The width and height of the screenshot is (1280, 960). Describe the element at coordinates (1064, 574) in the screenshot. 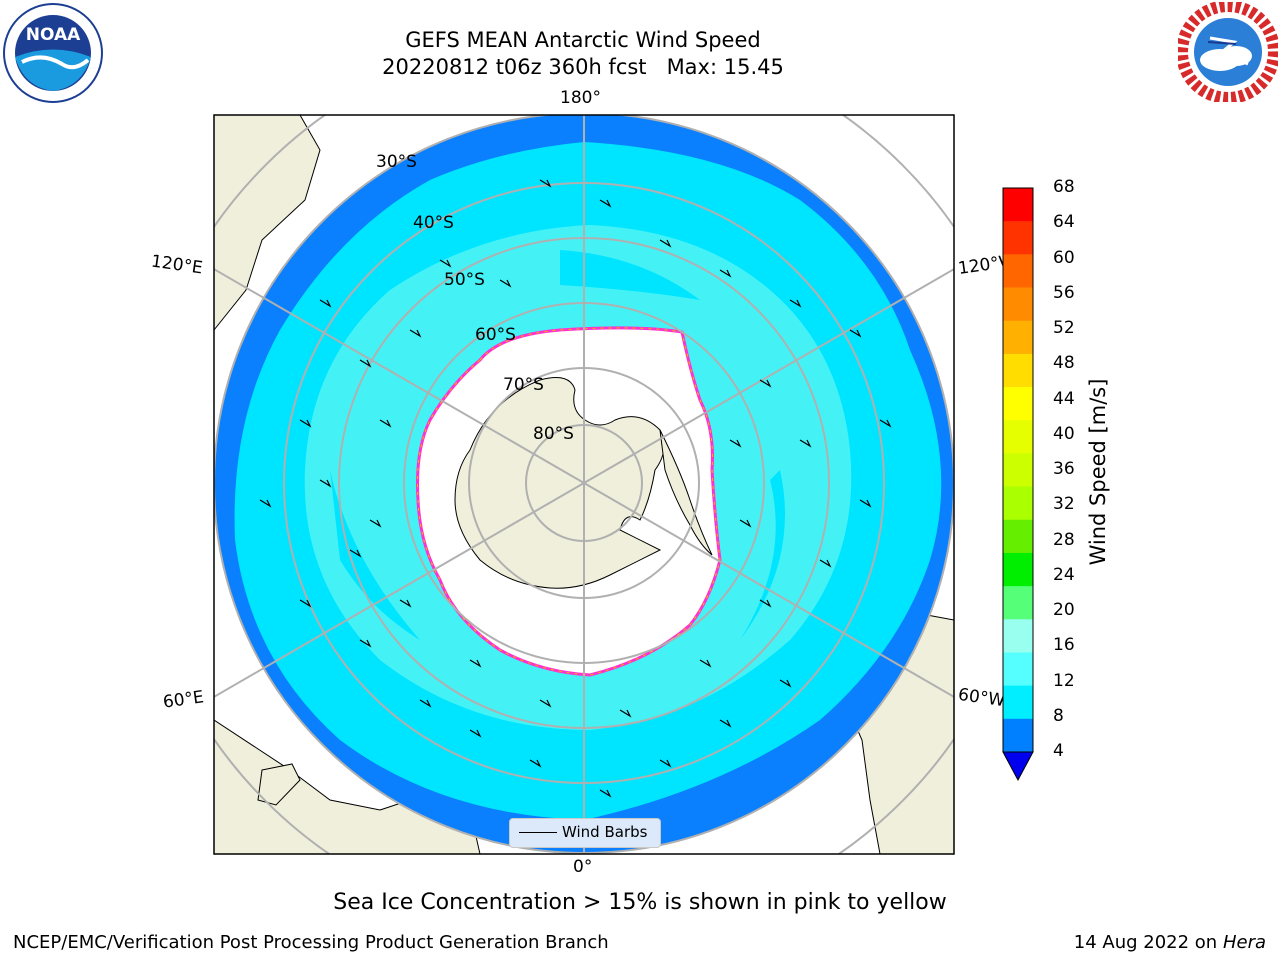

I see `colorbar-tick-label: 24` at that location.